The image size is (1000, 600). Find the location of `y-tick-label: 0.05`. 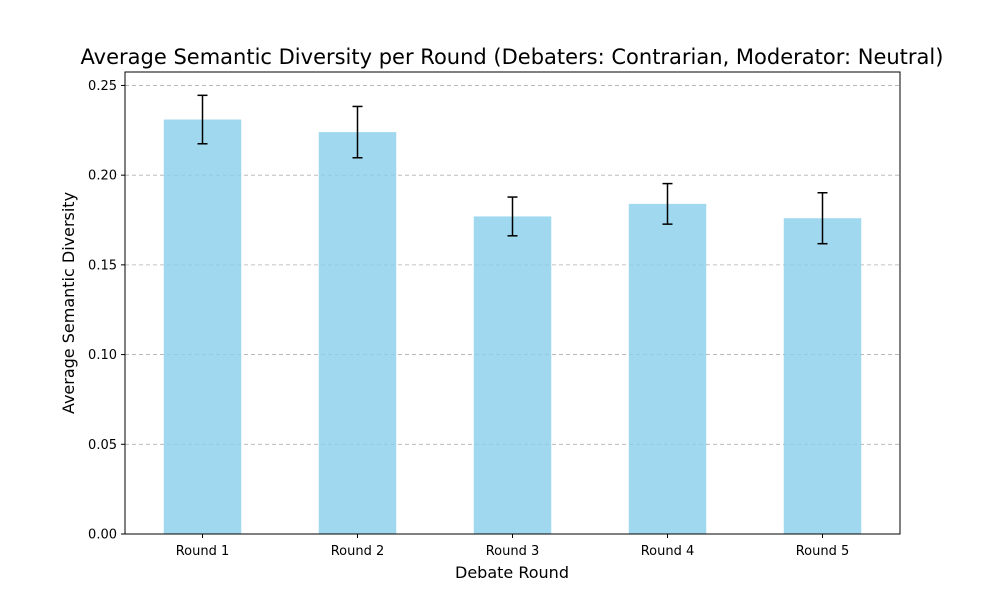

y-tick-label: 0.05 is located at coordinates (102, 445).